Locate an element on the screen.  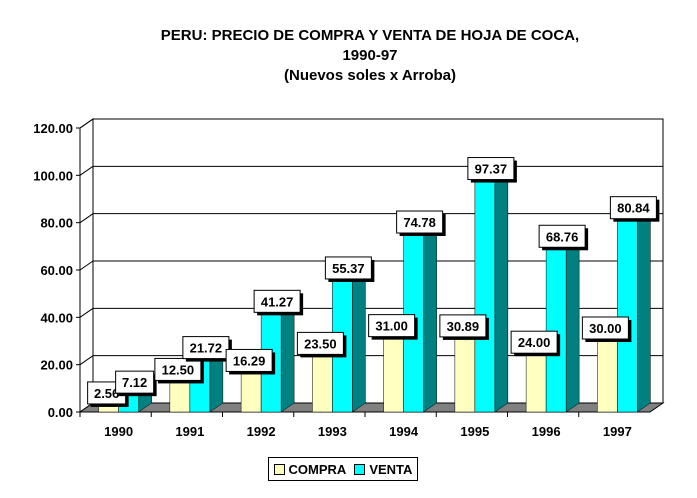
data-label-venta-box: 21.72 is located at coordinates (207, 349).